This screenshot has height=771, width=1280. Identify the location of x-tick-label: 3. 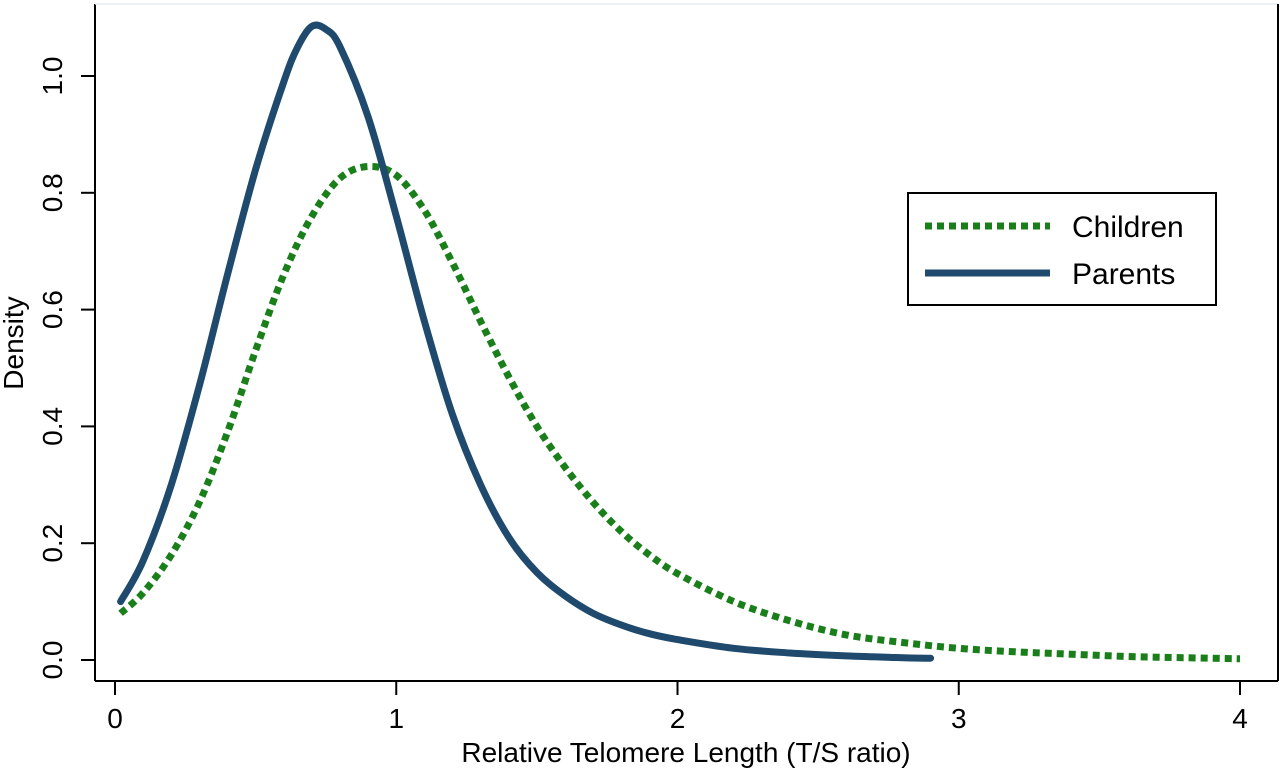
(959, 718).